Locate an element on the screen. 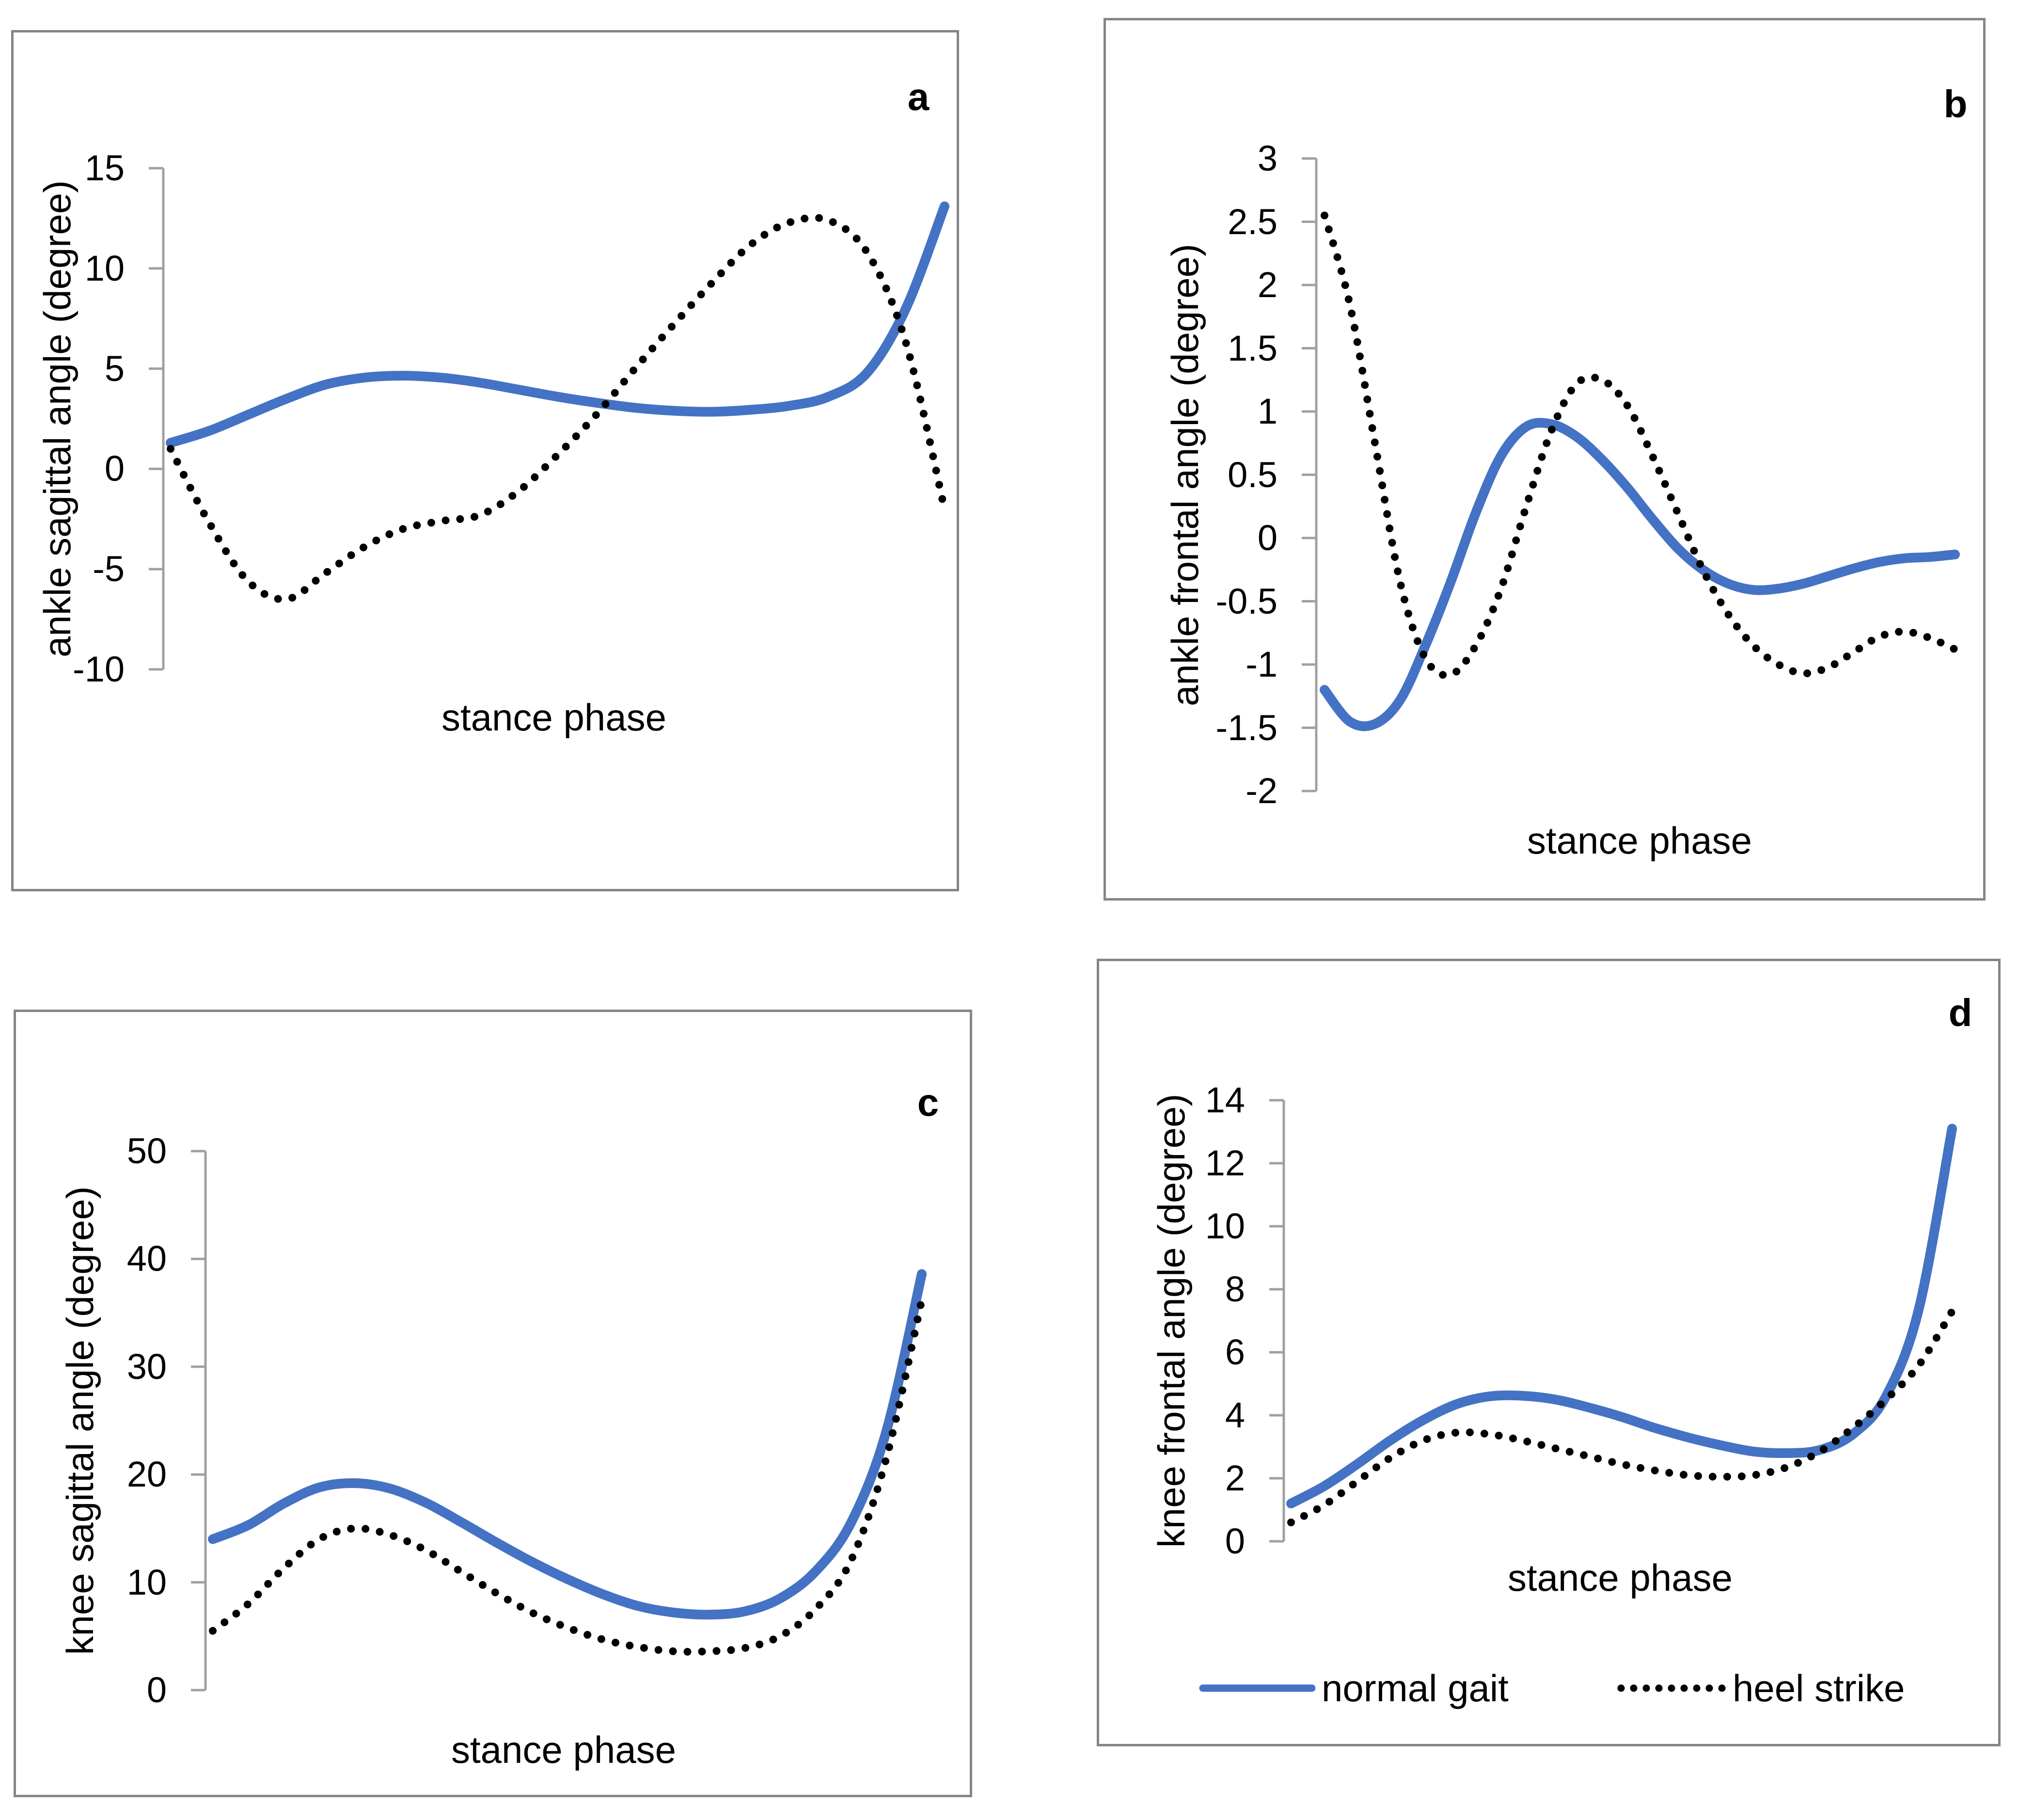 This screenshot has width=2018, height=1820. panel-b-y-tick-label: 1 is located at coordinates (1267, 411).